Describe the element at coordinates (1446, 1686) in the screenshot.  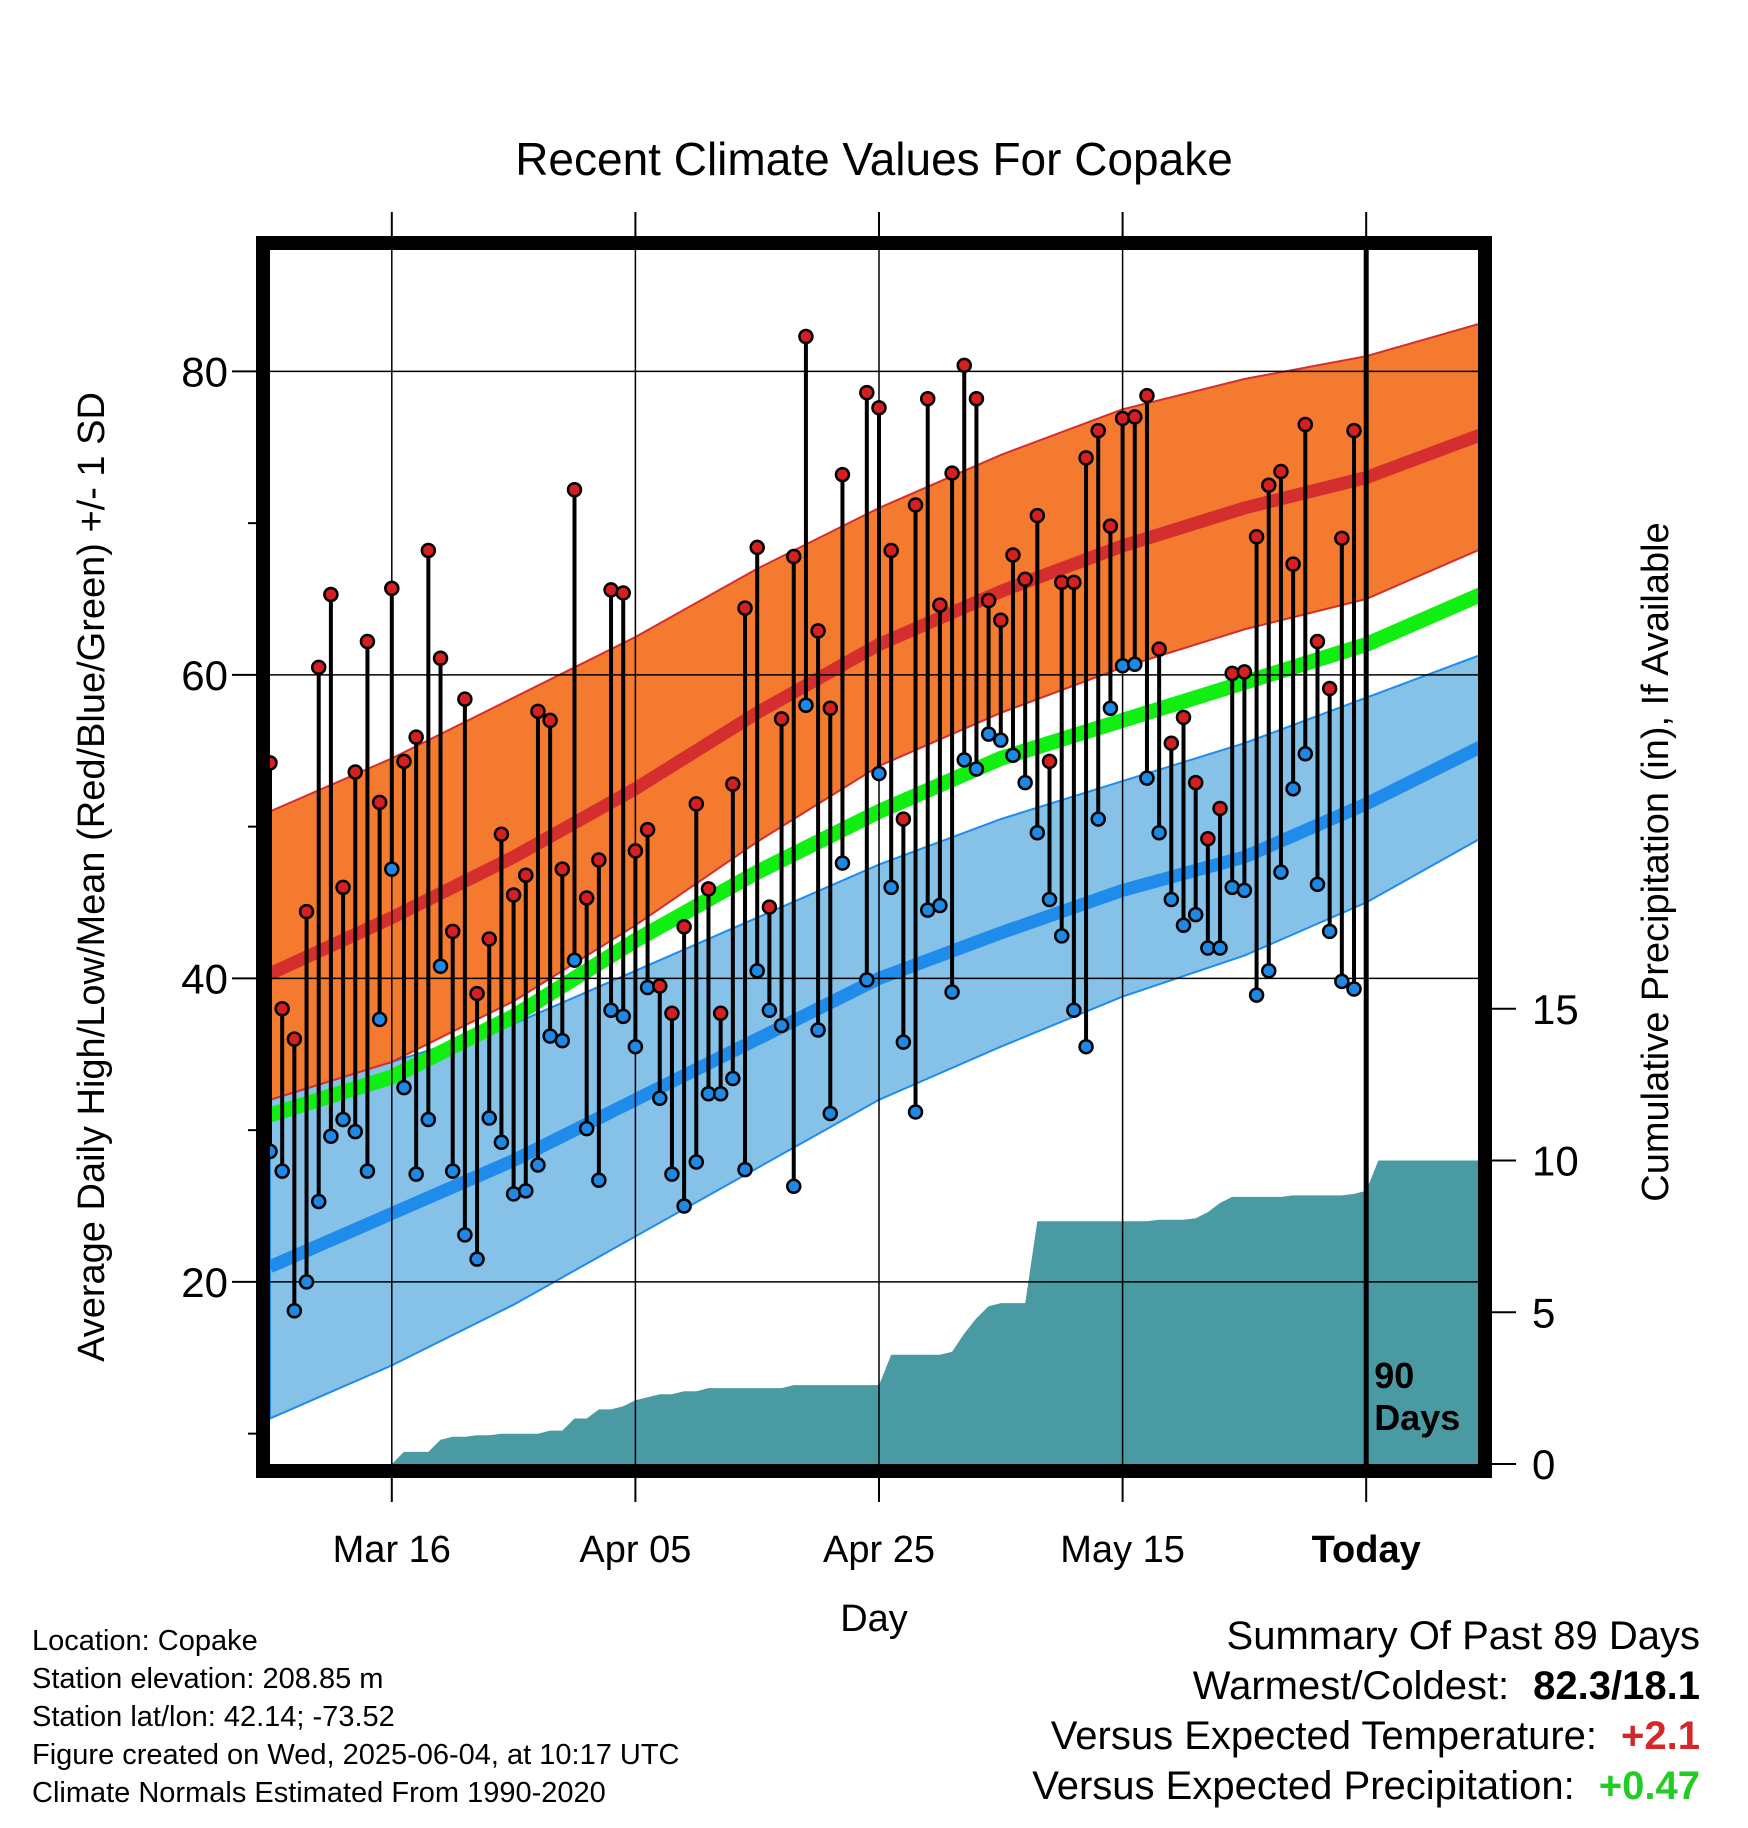
I see `summary-warmest: Warmest/Coldest: 82.3/18.1` at that location.